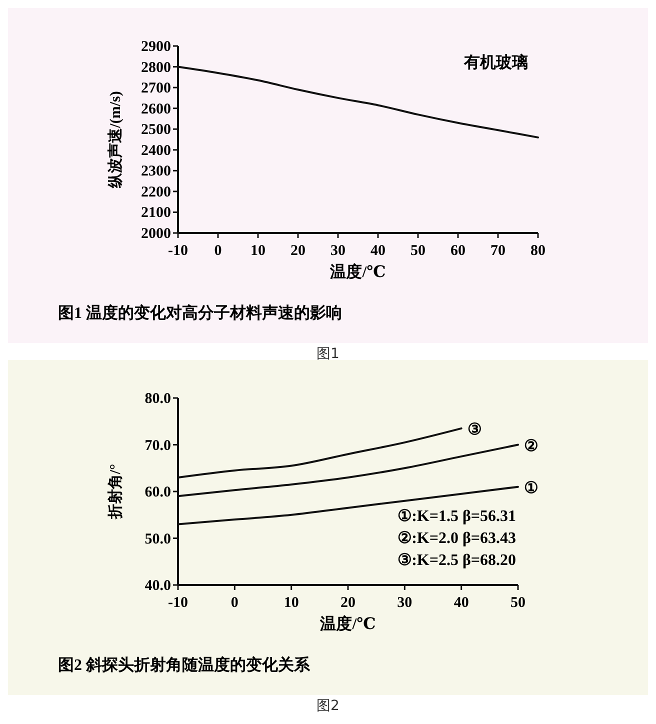 The width and height of the screenshot is (656, 724). I want to click on y-axis-title: 折射角/°, so click(115, 492).